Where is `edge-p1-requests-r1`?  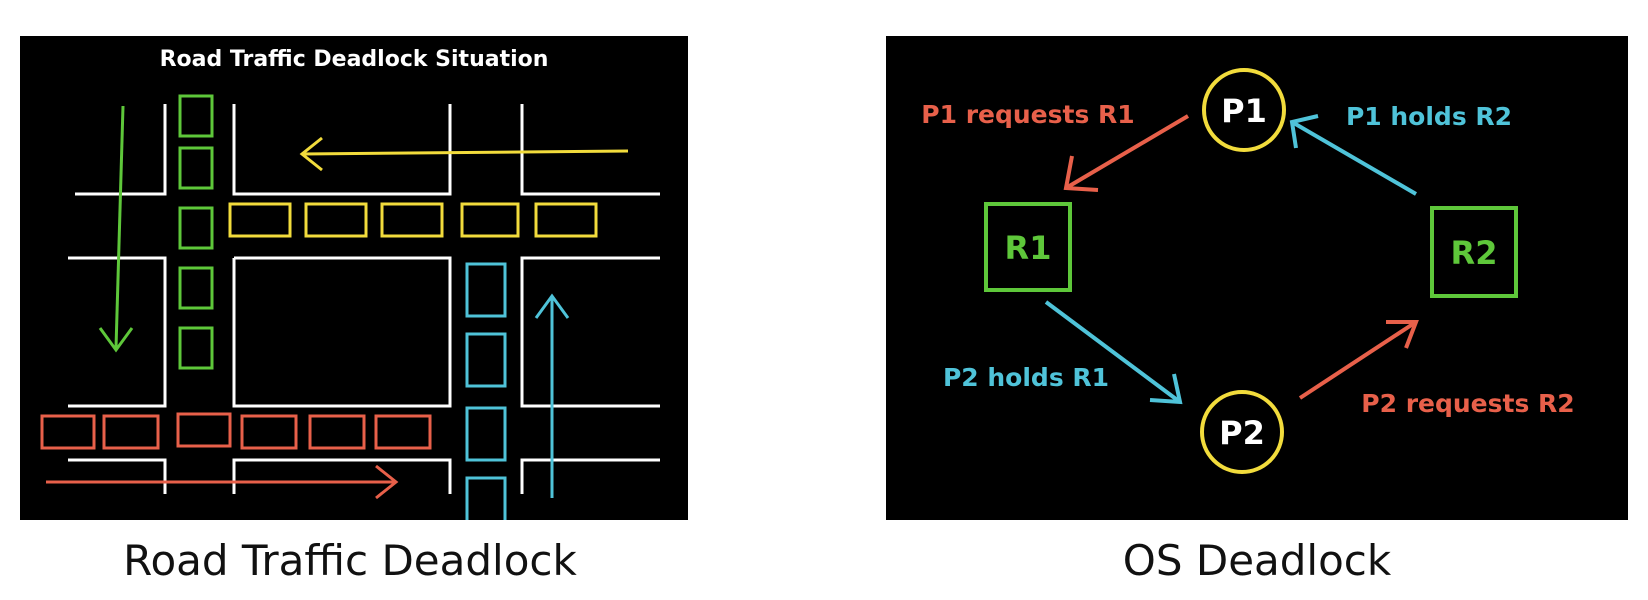 edge-p1-requests-r1 is located at coordinates (1126, 153).